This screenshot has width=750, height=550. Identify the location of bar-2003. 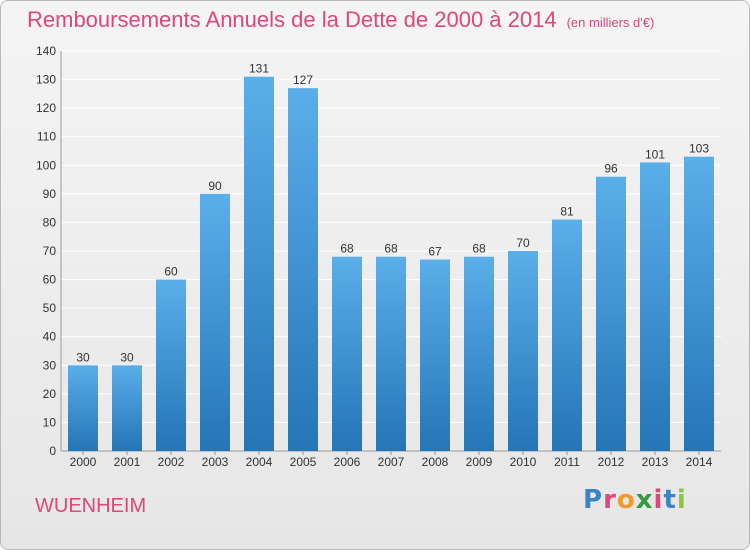
(215, 322).